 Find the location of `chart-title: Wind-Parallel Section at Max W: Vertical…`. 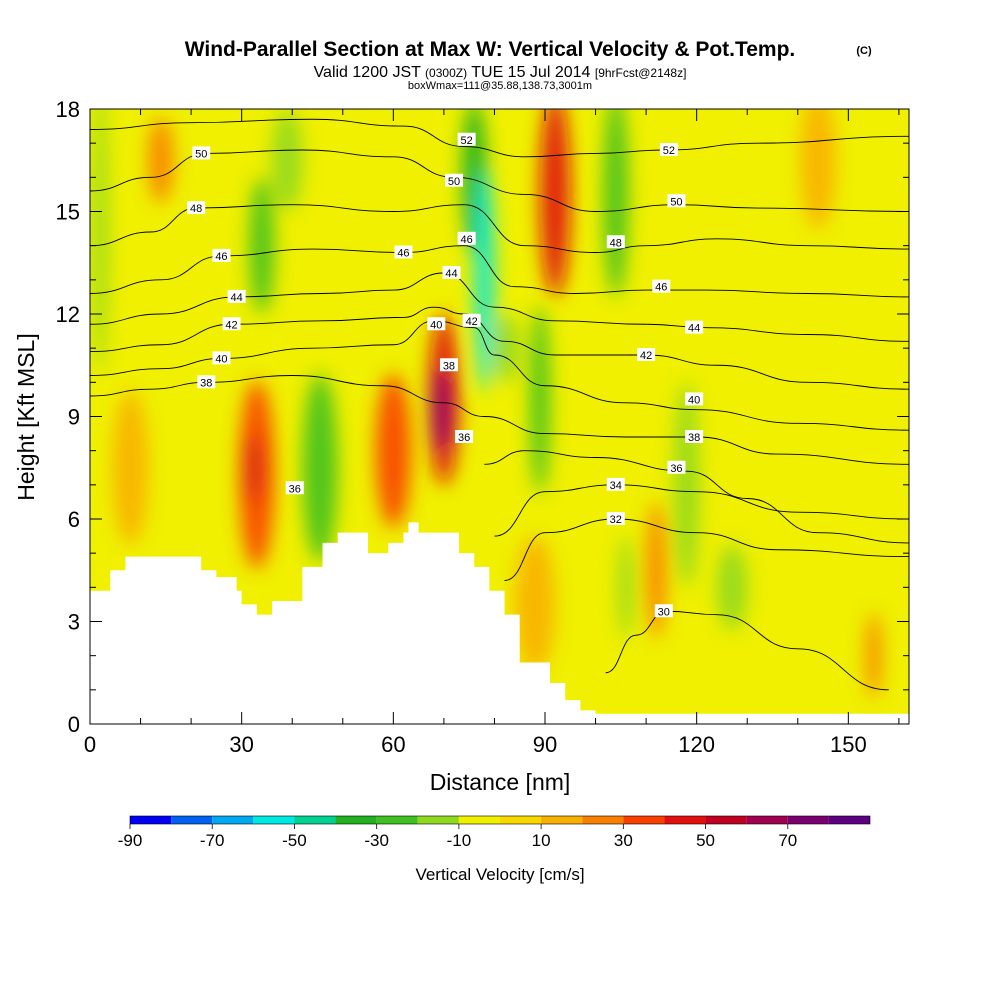

chart-title: Wind-Parallel Section at Max W: Vertical… is located at coordinates (490, 49).